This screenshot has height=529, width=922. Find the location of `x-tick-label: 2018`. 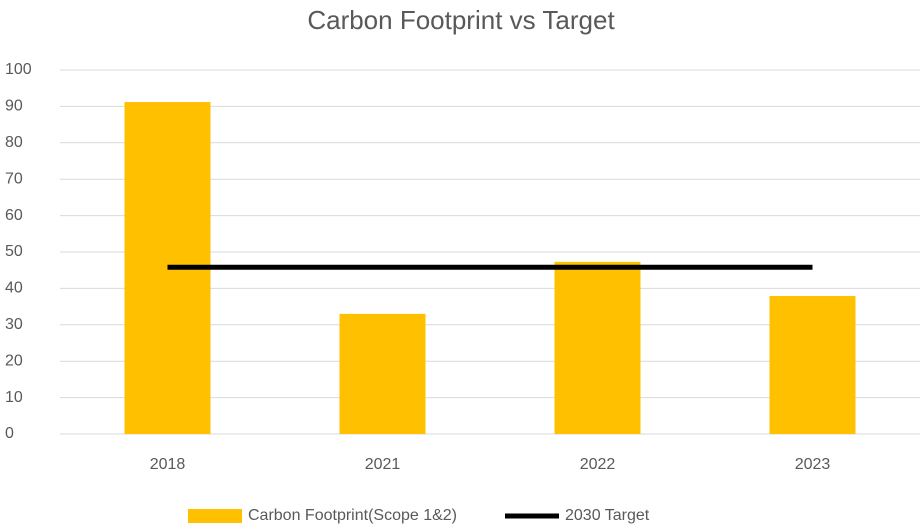

x-tick-label: 2018 is located at coordinates (168, 464).